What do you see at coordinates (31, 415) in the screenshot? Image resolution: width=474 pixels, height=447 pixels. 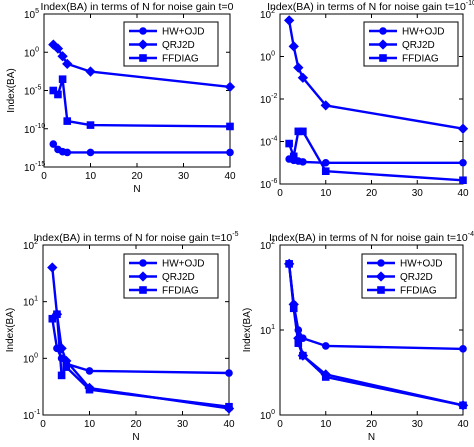 I see `y-tick-label: 10⁻¹` at bounding box center [31, 415].